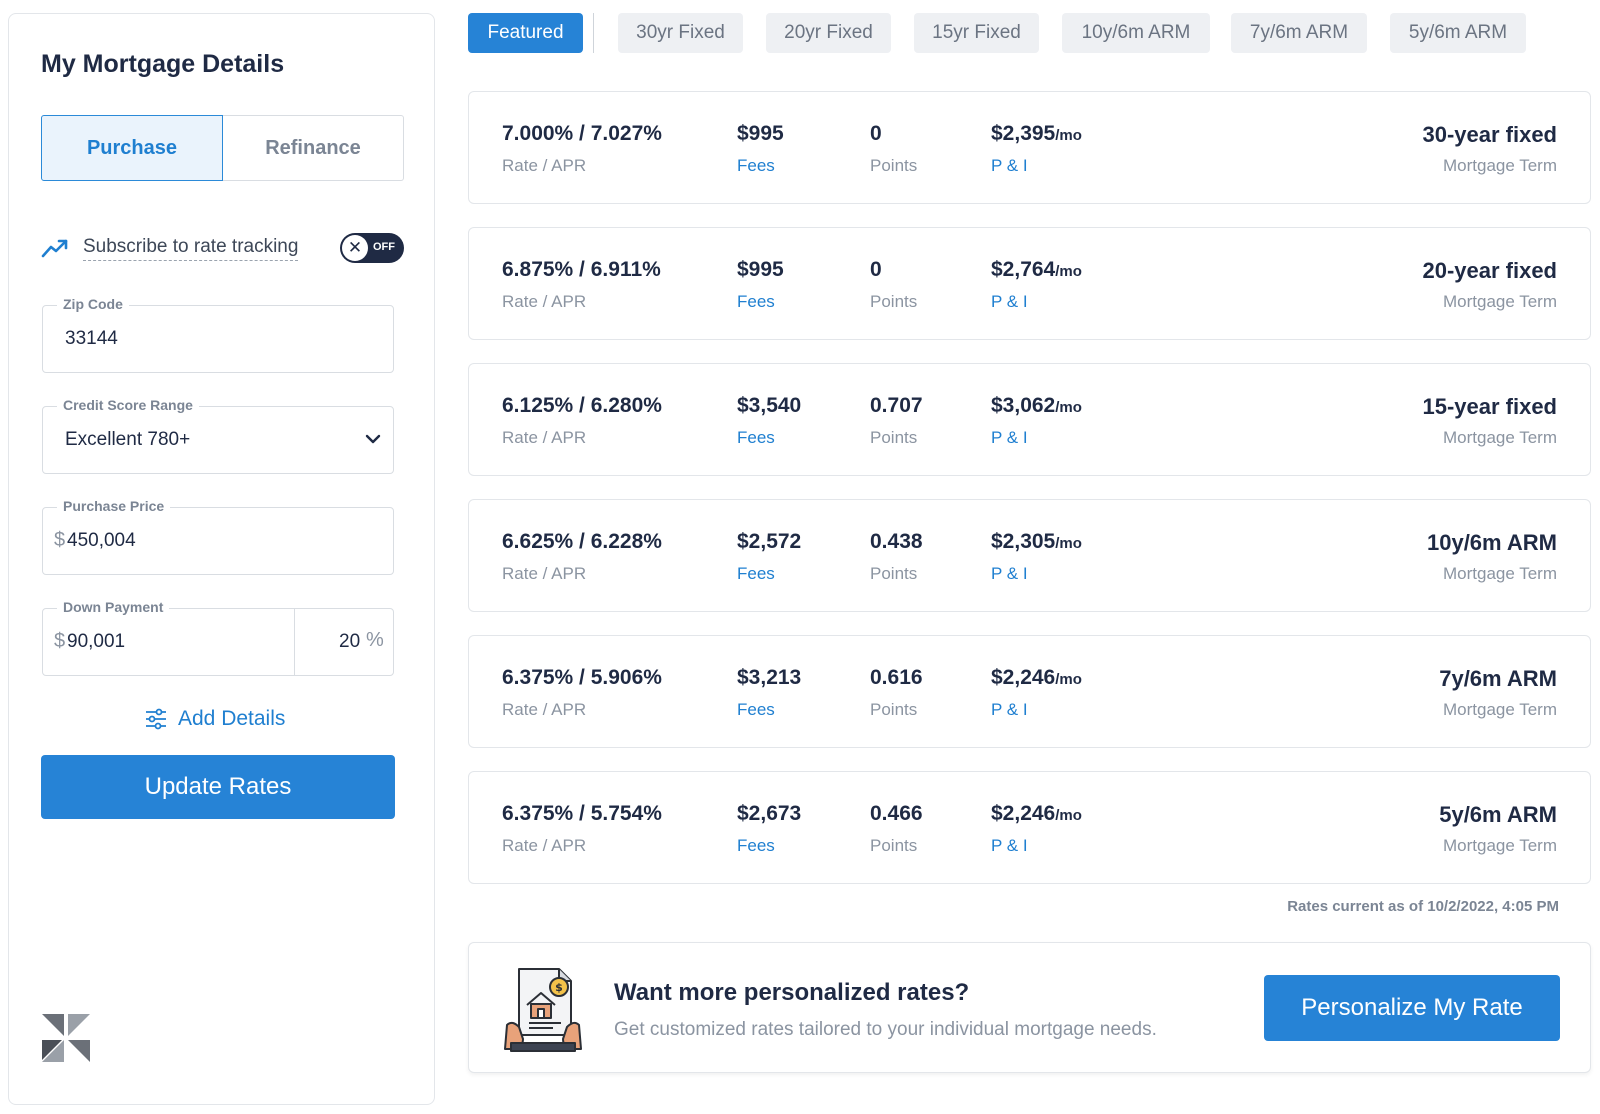  Describe the element at coordinates (54, 248) in the screenshot. I see `trend-up-icon` at that location.